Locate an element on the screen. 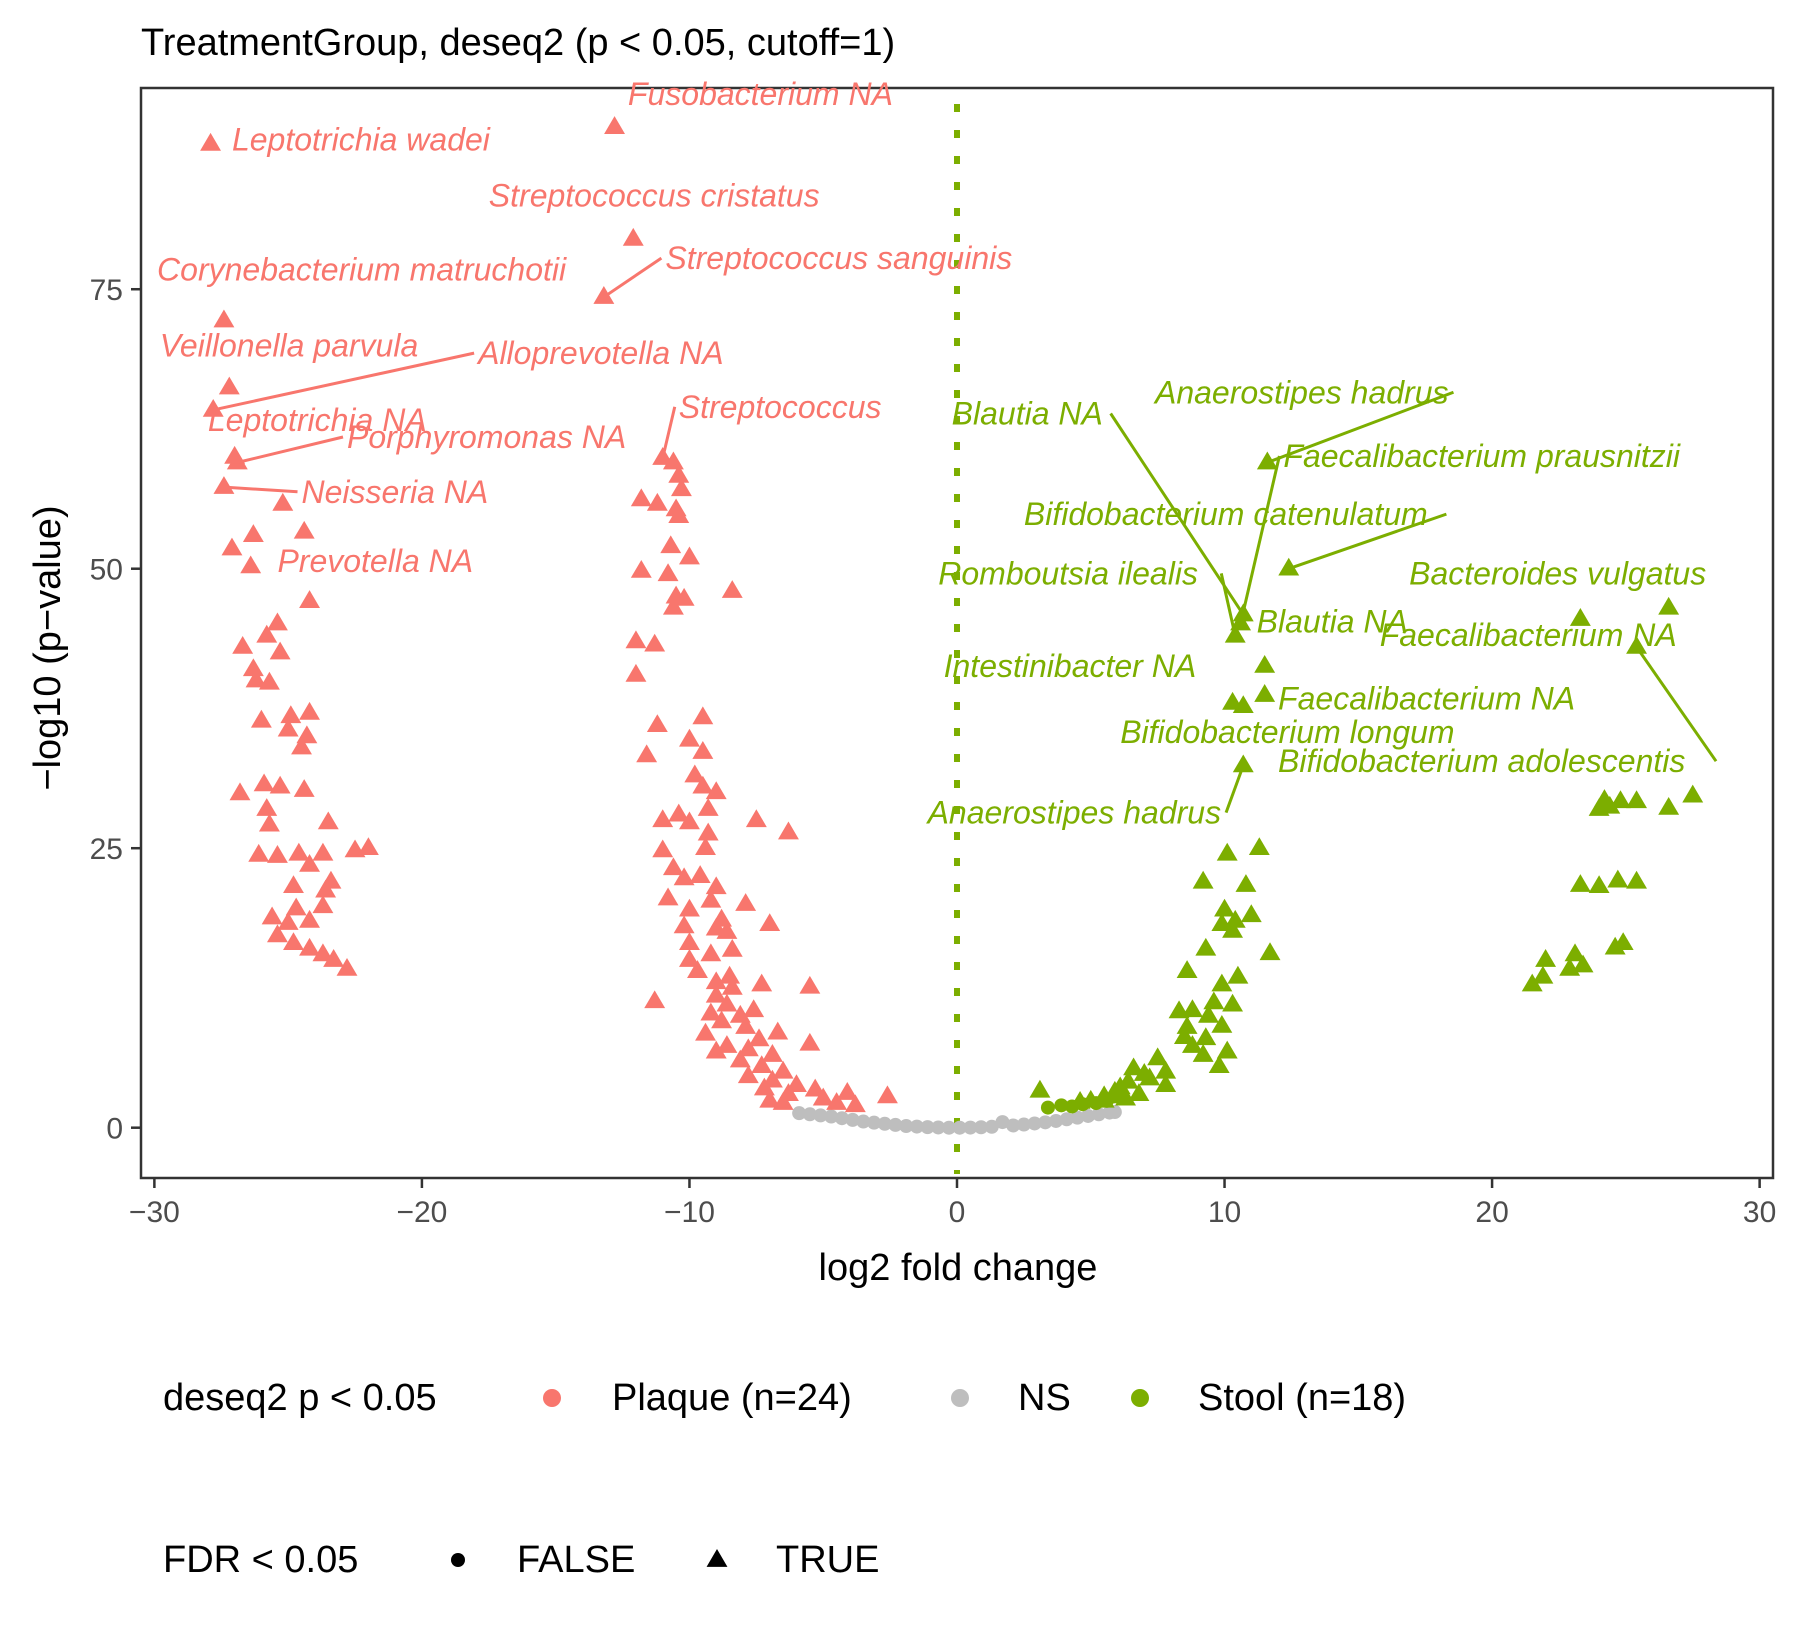  legend-label: FALSE is located at coordinates (576, 1560).